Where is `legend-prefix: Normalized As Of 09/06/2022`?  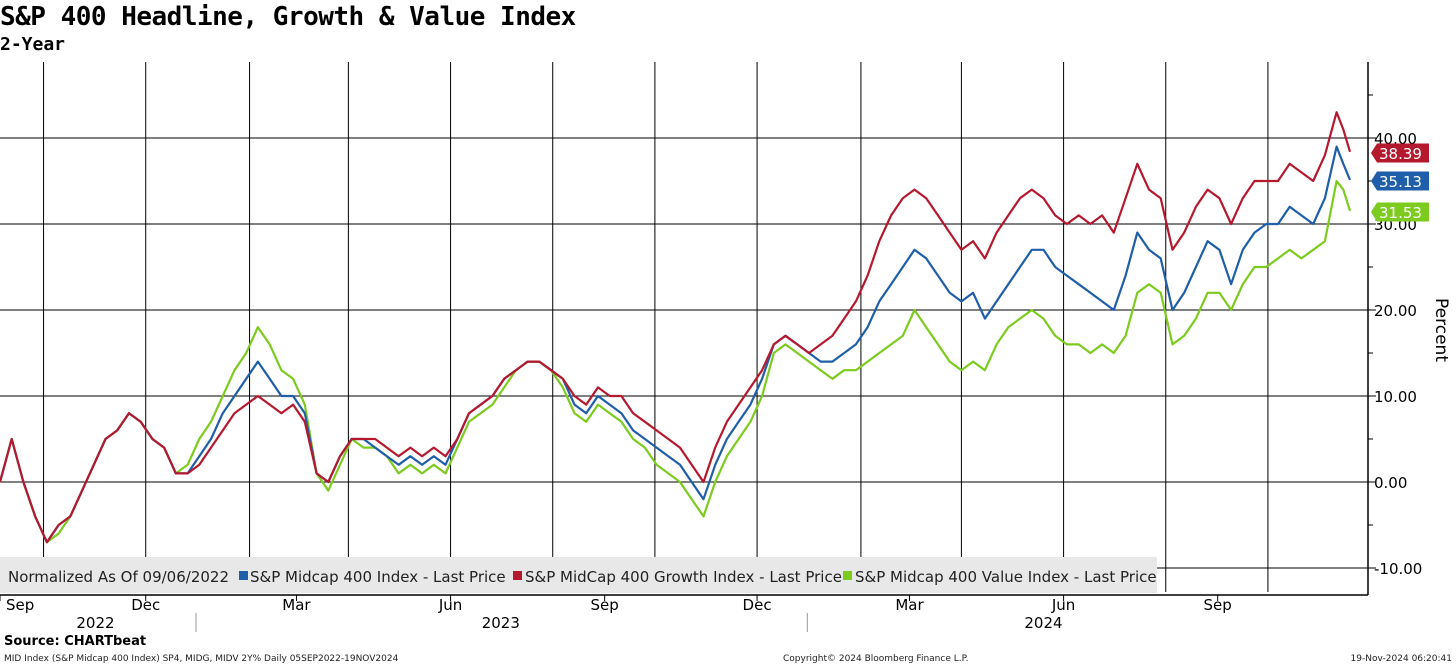
legend-prefix: Normalized As Of 09/06/2022 is located at coordinates (118, 577).